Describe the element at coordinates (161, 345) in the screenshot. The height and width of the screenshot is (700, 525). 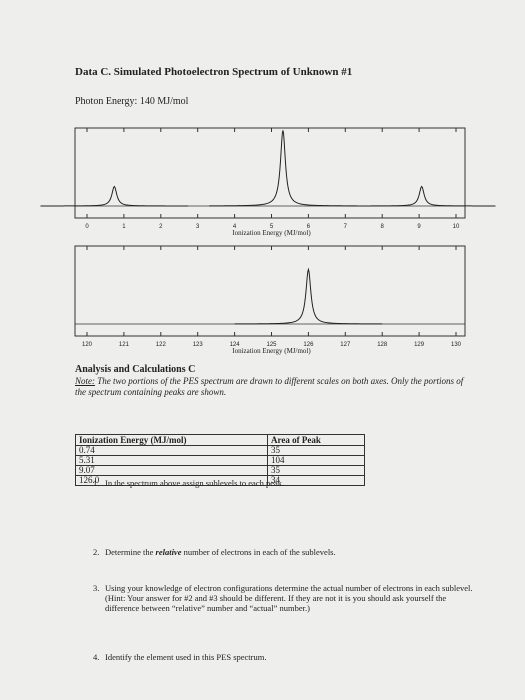
I see `x-tick-label: 122` at that location.